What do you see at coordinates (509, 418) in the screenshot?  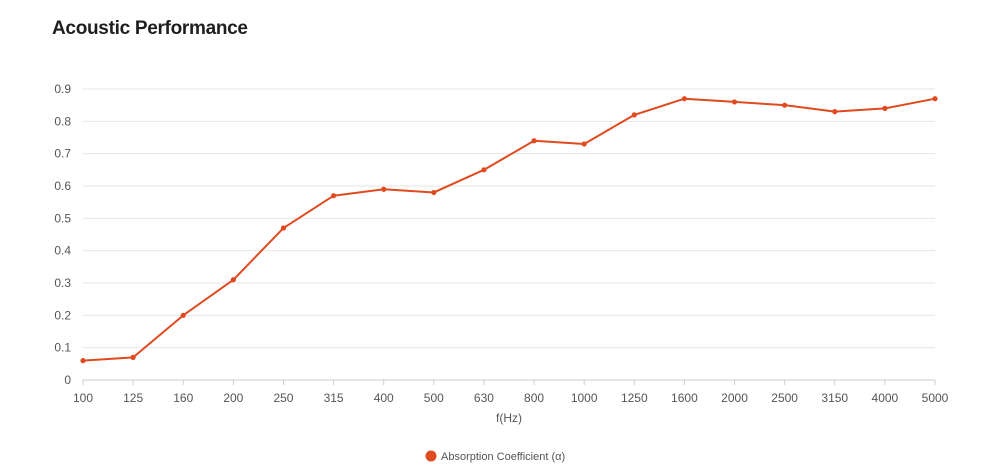 I see `x-axis-title: f(Hz)` at bounding box center [509, 418].